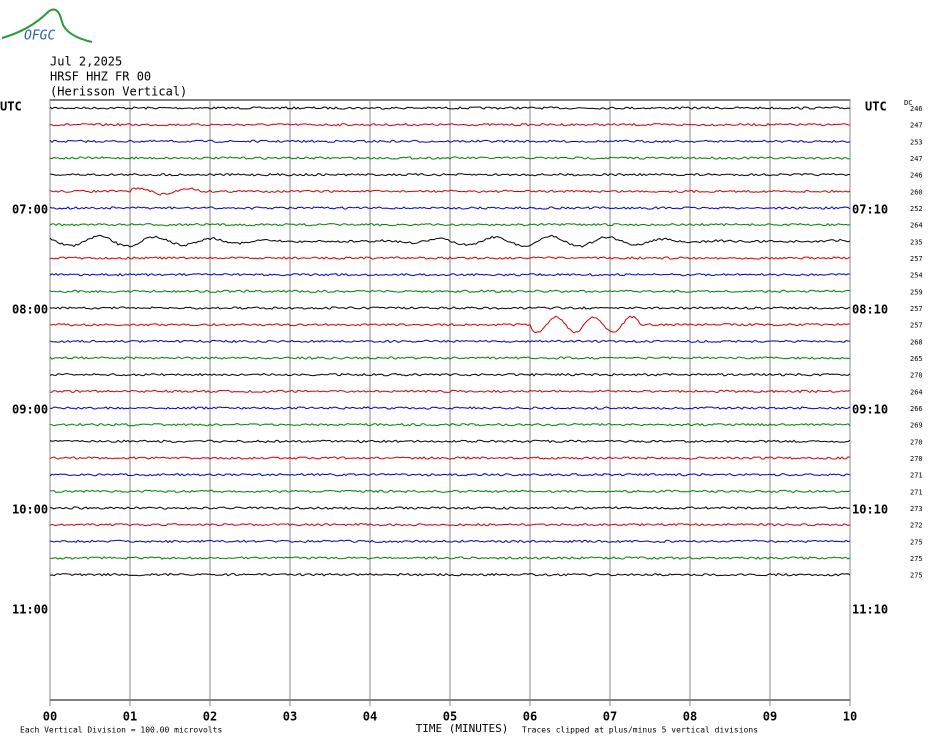 This screenshot has width=930, height=748. What do you see at coordinates (30, 410) in the screenshot?
I see `hour-label: 09:00` at bounding box center [30, 410].